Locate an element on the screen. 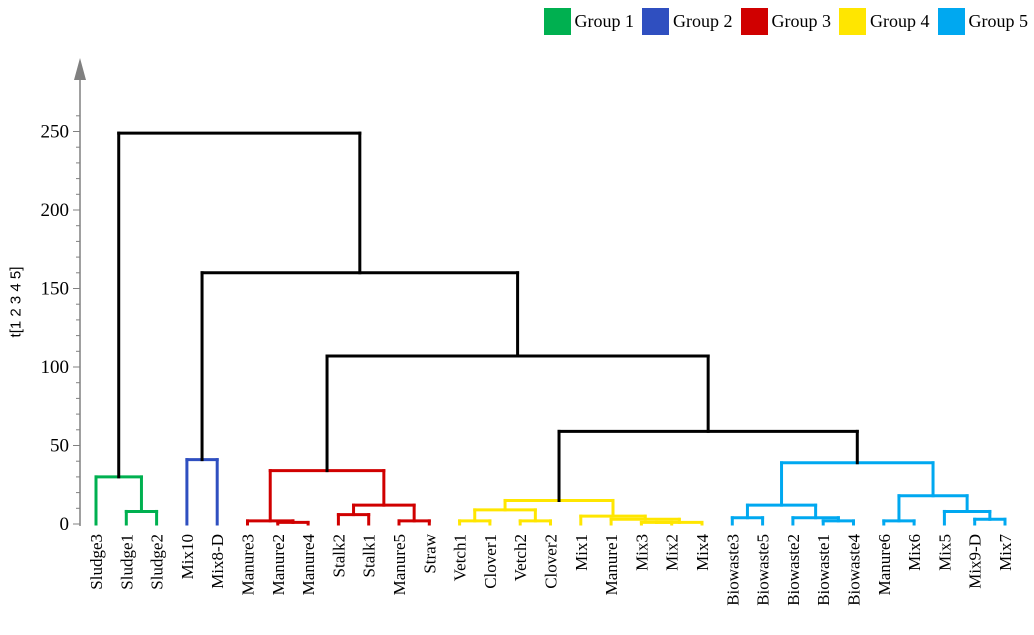 This screenshot has height=635, width=1034. leaf-label: Sludge1 is located at coordinates (126, 562).